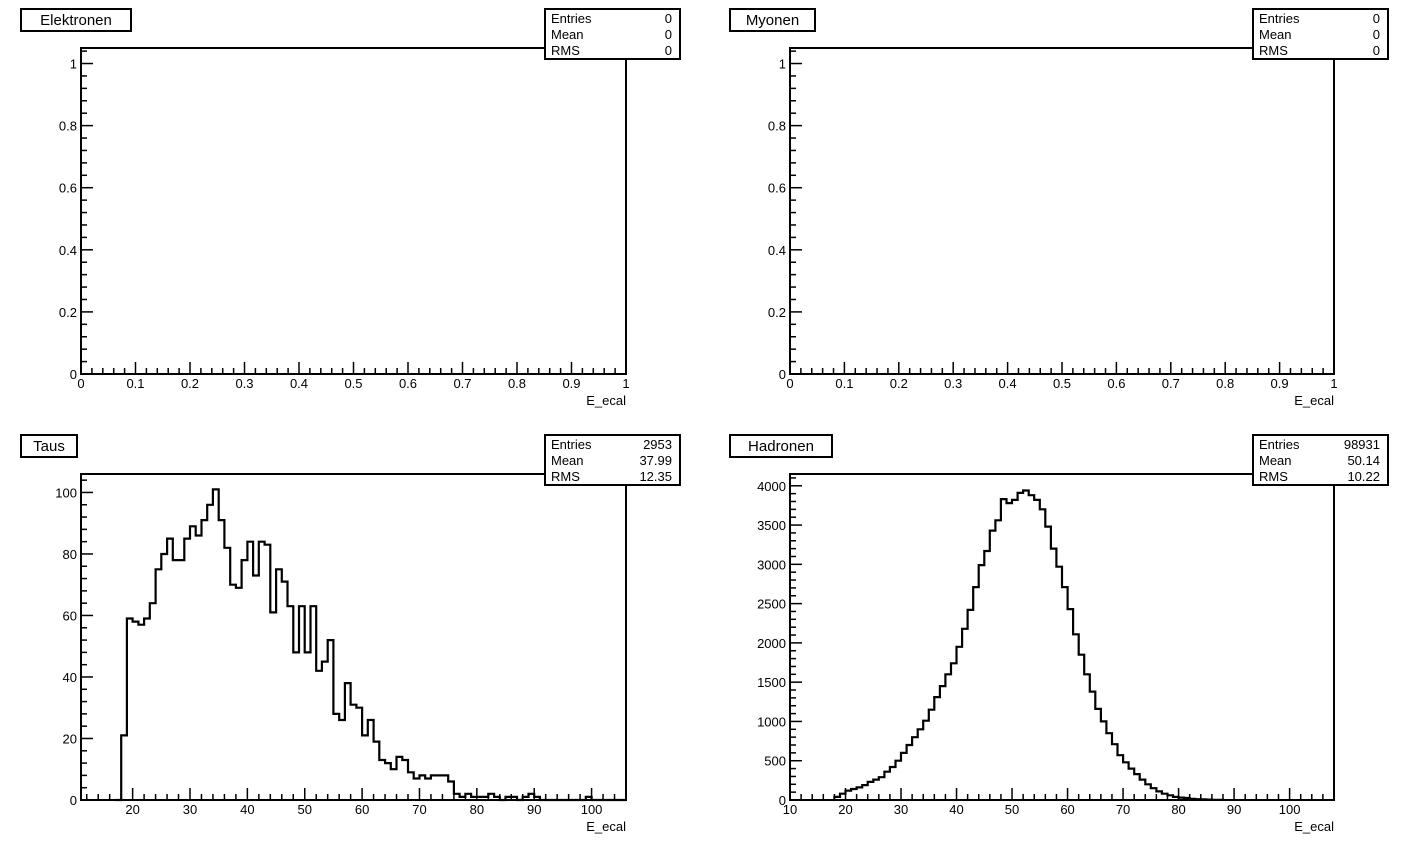  I want to click on x-tick-label: 0.5, so click(353, 383).